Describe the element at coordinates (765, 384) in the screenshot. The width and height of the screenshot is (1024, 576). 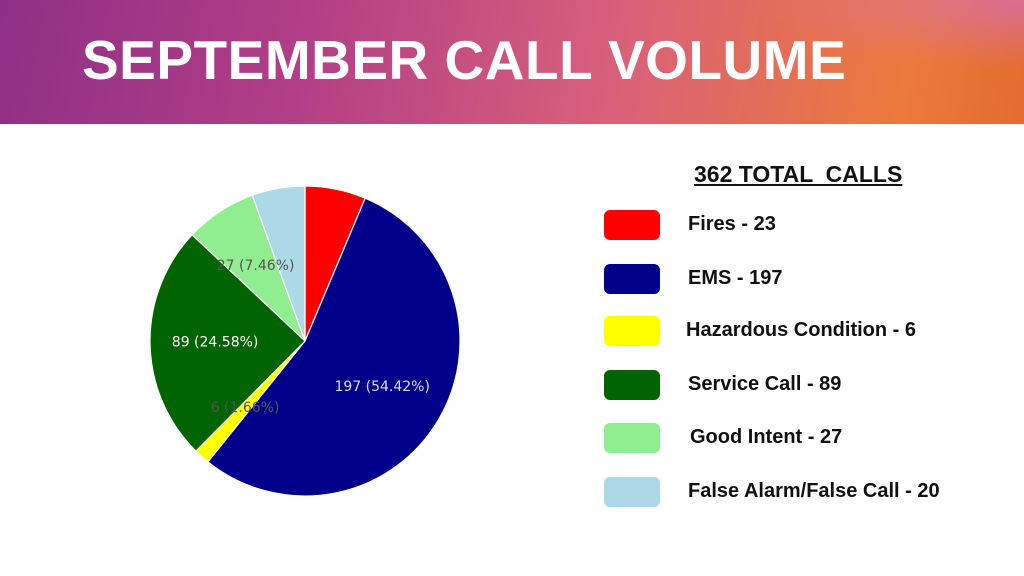
I see `legend-label-service-call: Service Call - 89` at that location.